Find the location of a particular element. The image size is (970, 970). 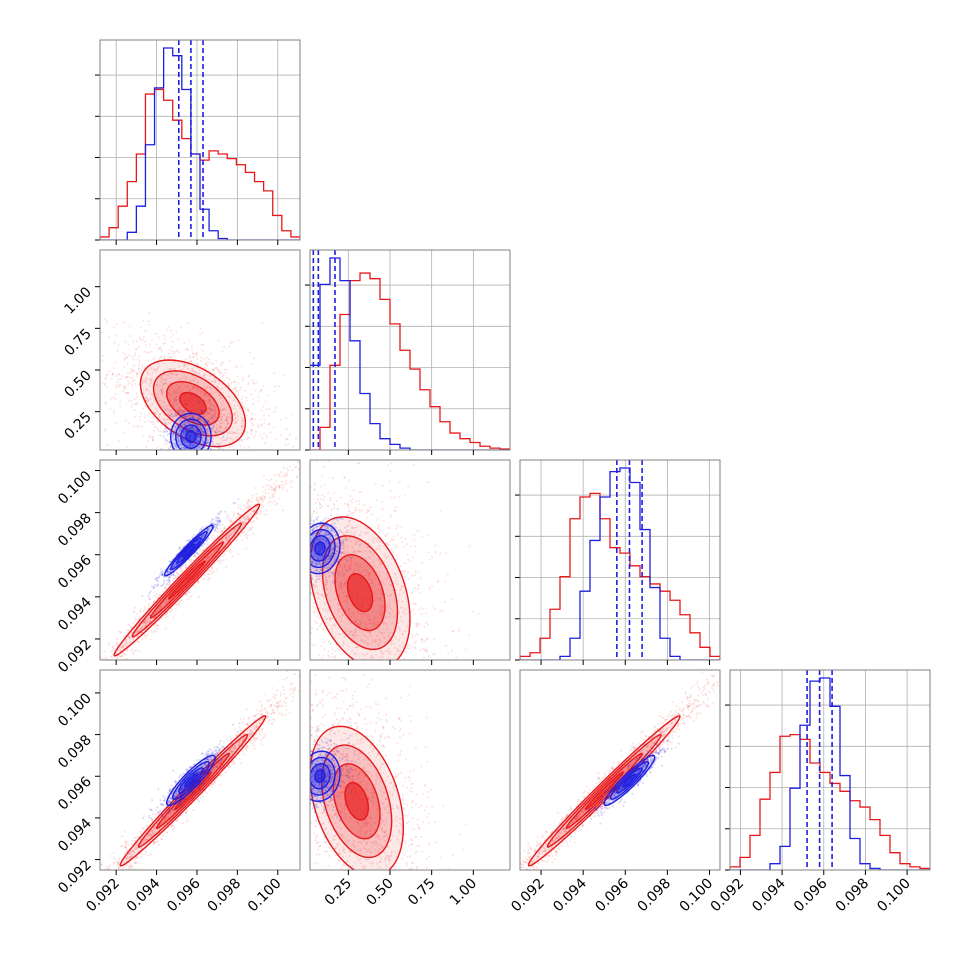

histogram-panel-p3 is located at coordinates (828, 772).